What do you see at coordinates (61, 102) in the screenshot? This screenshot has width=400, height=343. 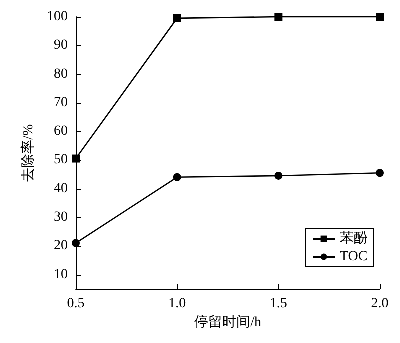 I see `y-tick-label: 70` at bounding box center [61, 102].